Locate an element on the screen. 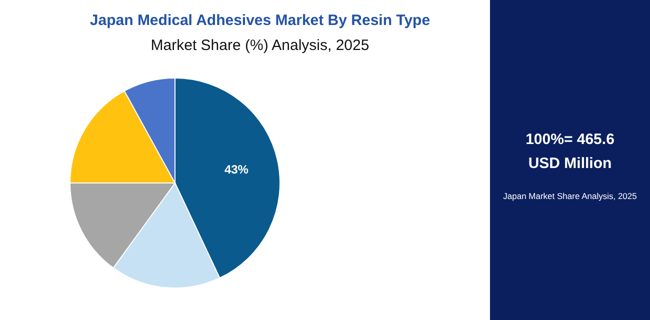 This screenshot has height=320, width=650. data-label: 43% is located at coordinates (236, 169).